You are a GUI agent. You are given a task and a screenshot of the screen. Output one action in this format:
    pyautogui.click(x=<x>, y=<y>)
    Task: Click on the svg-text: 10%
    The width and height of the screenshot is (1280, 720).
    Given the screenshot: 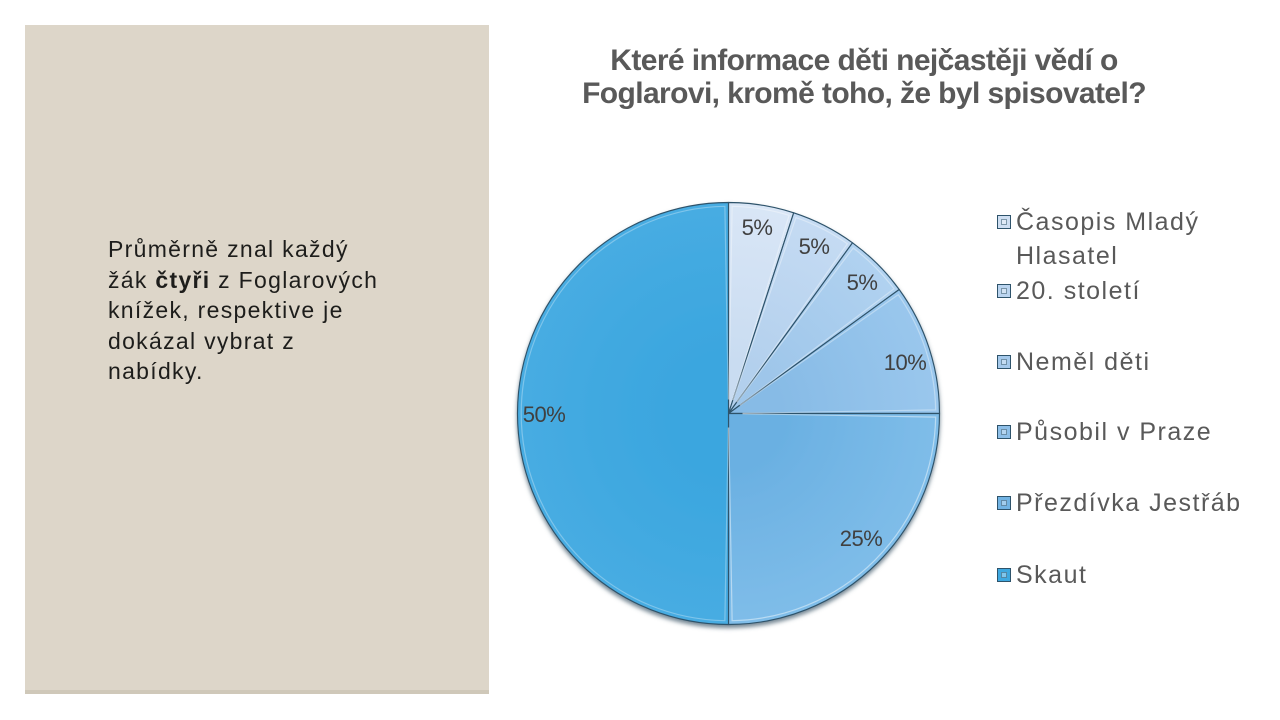 What is the action you would take?
    pyautogui.click(x=905, y=362)
    